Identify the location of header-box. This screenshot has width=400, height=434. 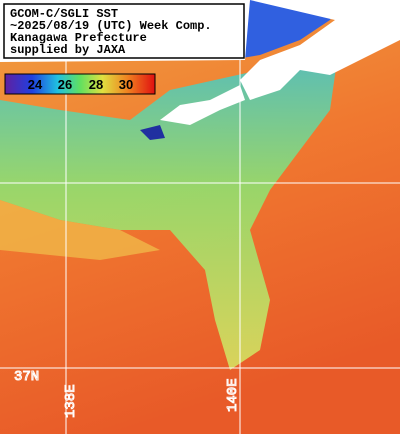
(124, 31).